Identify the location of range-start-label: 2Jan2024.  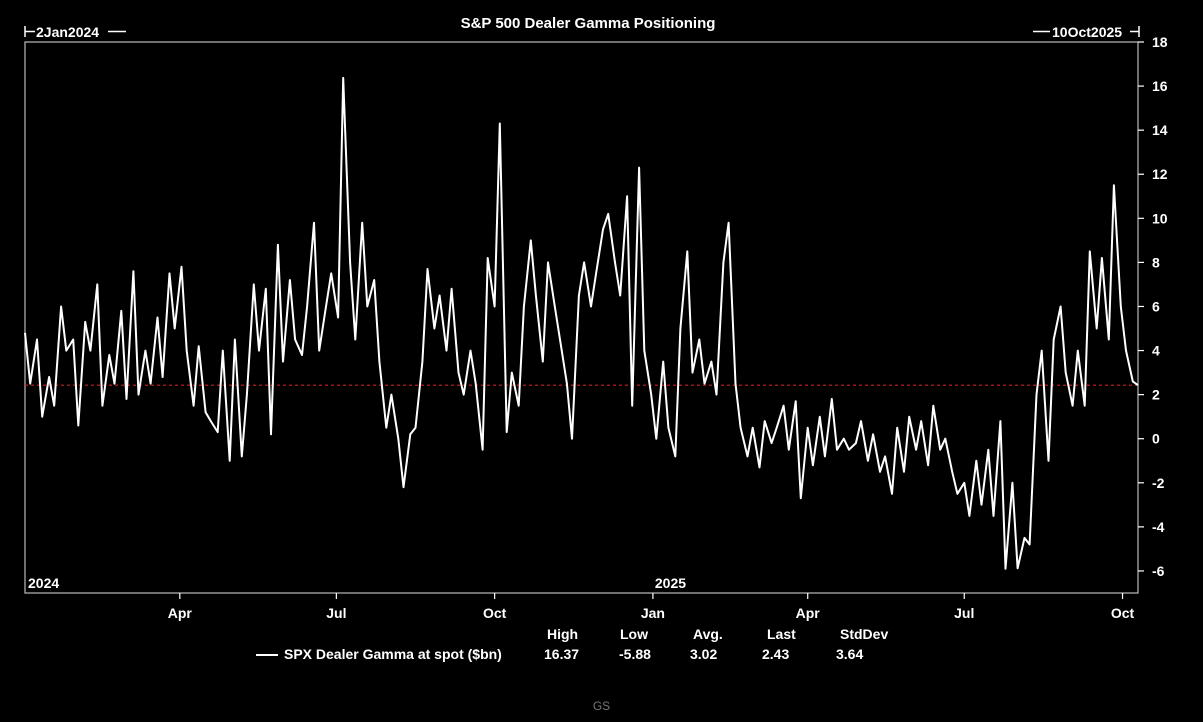
(67, 32).